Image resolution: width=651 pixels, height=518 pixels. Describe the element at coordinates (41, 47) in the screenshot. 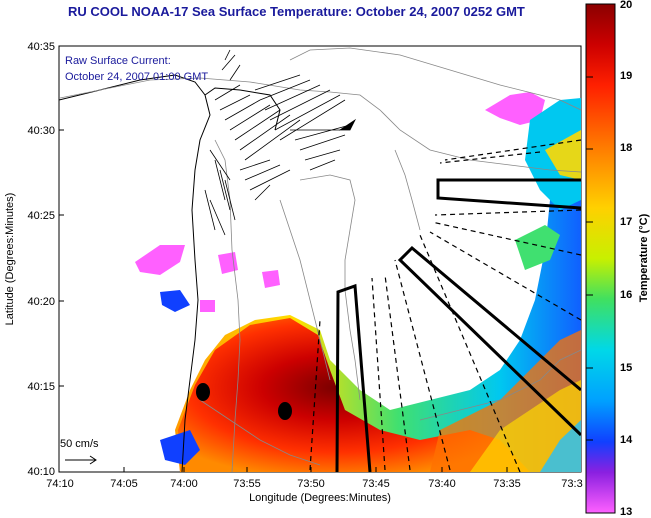

I see `y-tick-label: 40:35` at that location.